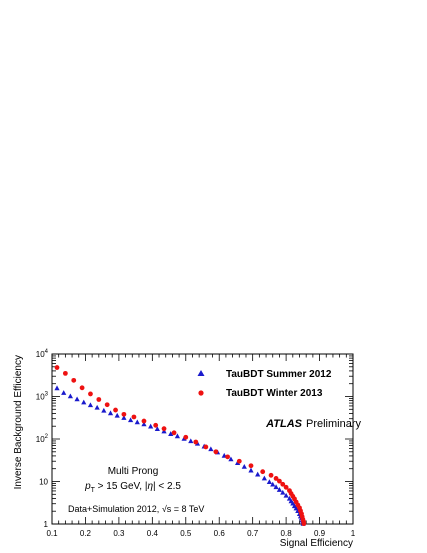  I want to click on y-tick-label: 1, so click(46, 524).